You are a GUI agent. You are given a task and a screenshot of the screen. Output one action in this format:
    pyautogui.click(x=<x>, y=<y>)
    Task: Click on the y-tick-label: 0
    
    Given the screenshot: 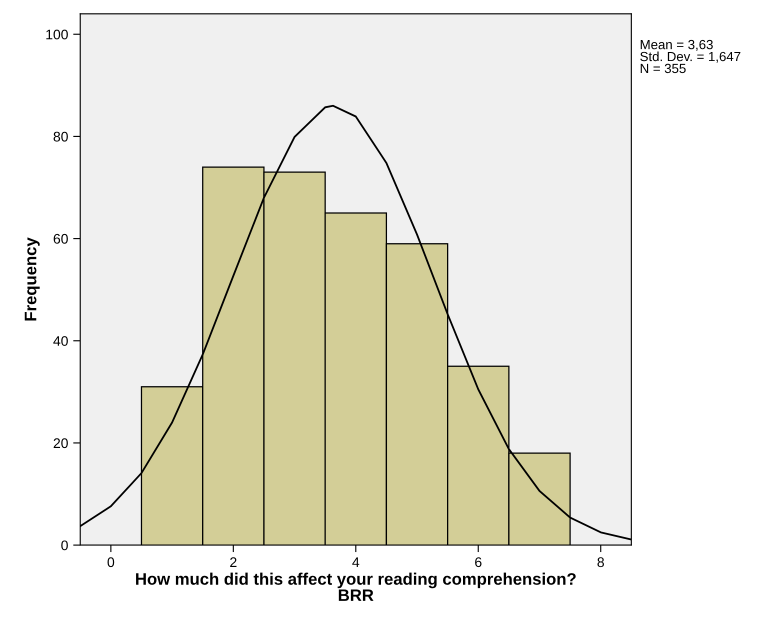 What is the action you would take?
    pyautogui.click(x=64, y=545)
    